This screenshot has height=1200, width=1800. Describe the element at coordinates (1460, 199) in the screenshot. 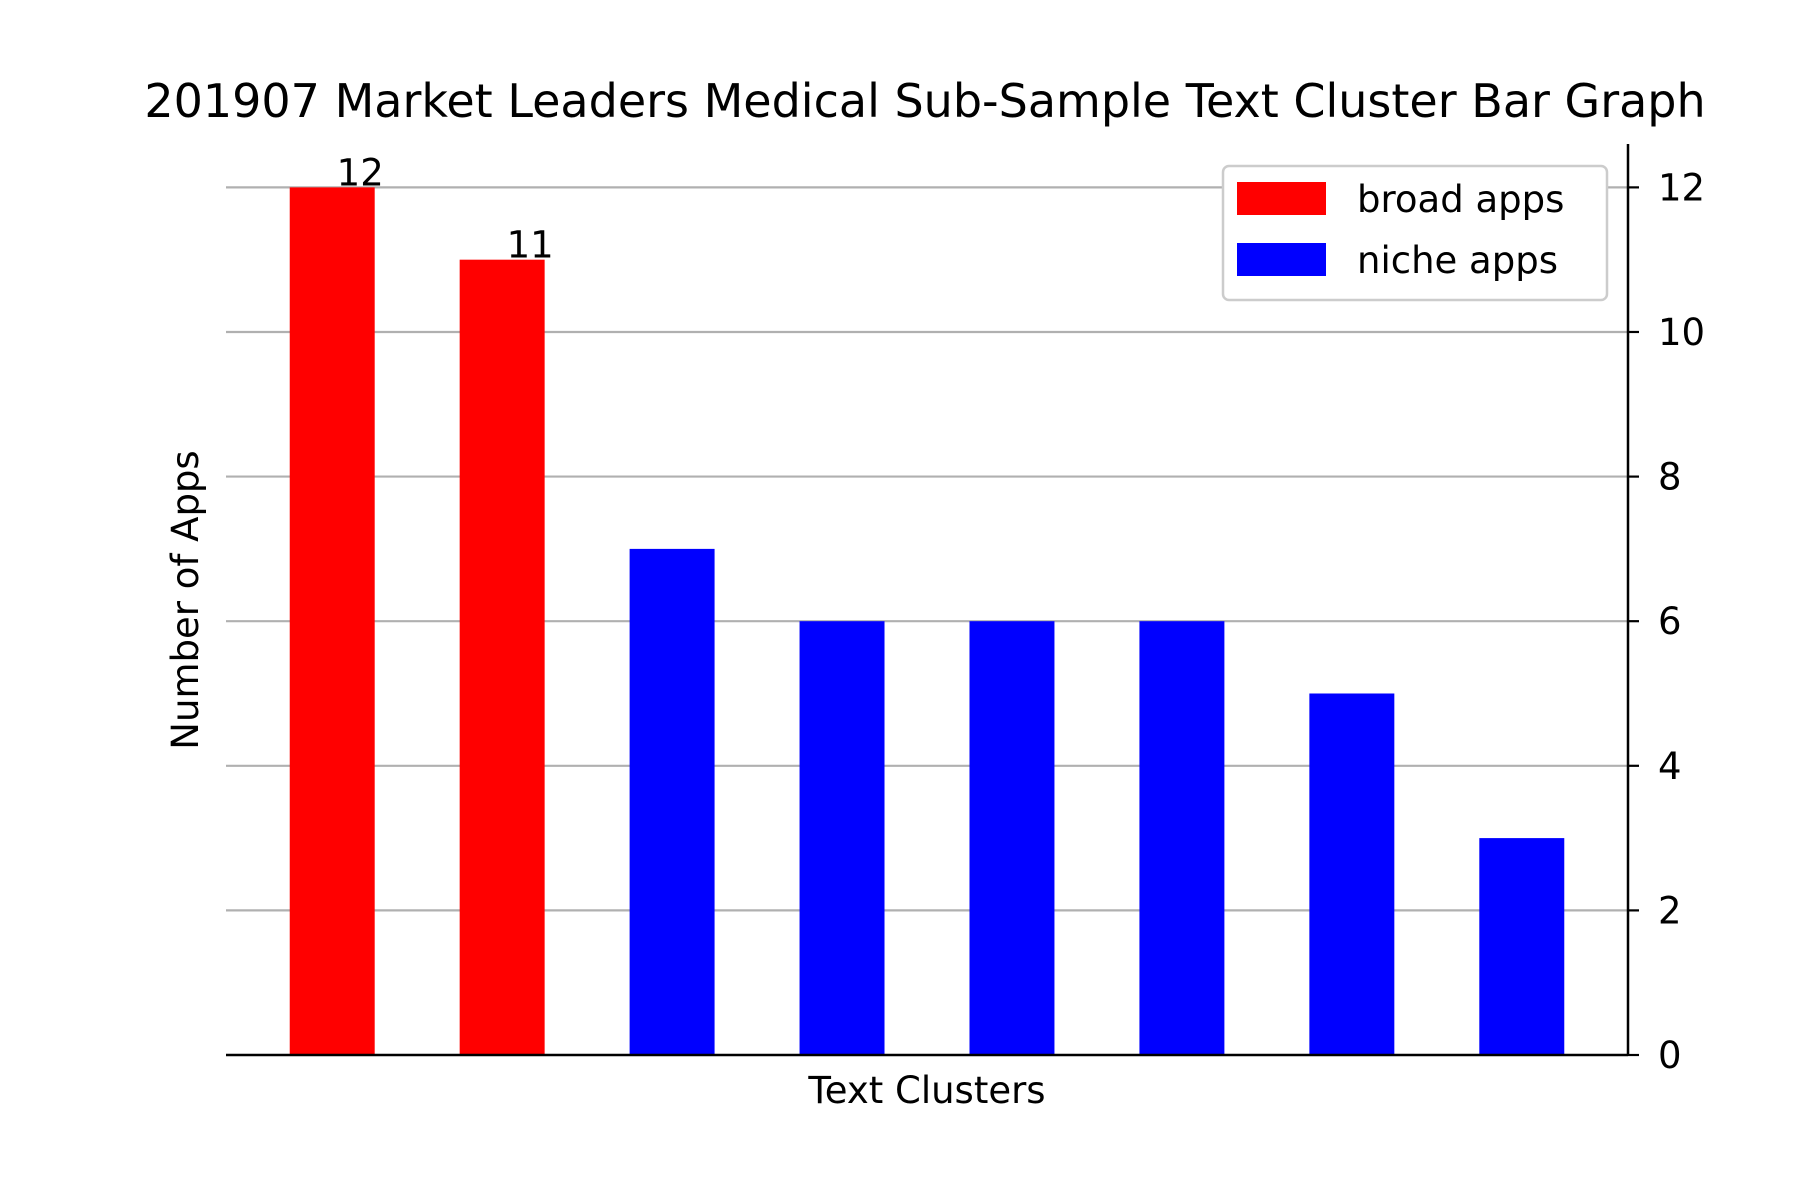

I see `legend-label-broad: broad apps` at that location.